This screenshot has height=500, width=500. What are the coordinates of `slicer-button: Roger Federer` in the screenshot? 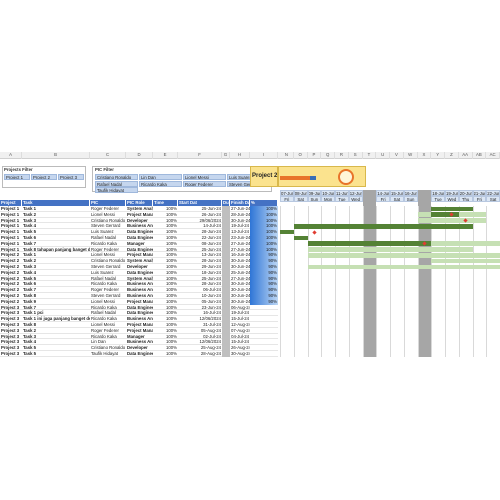 It's located at (204, 183).